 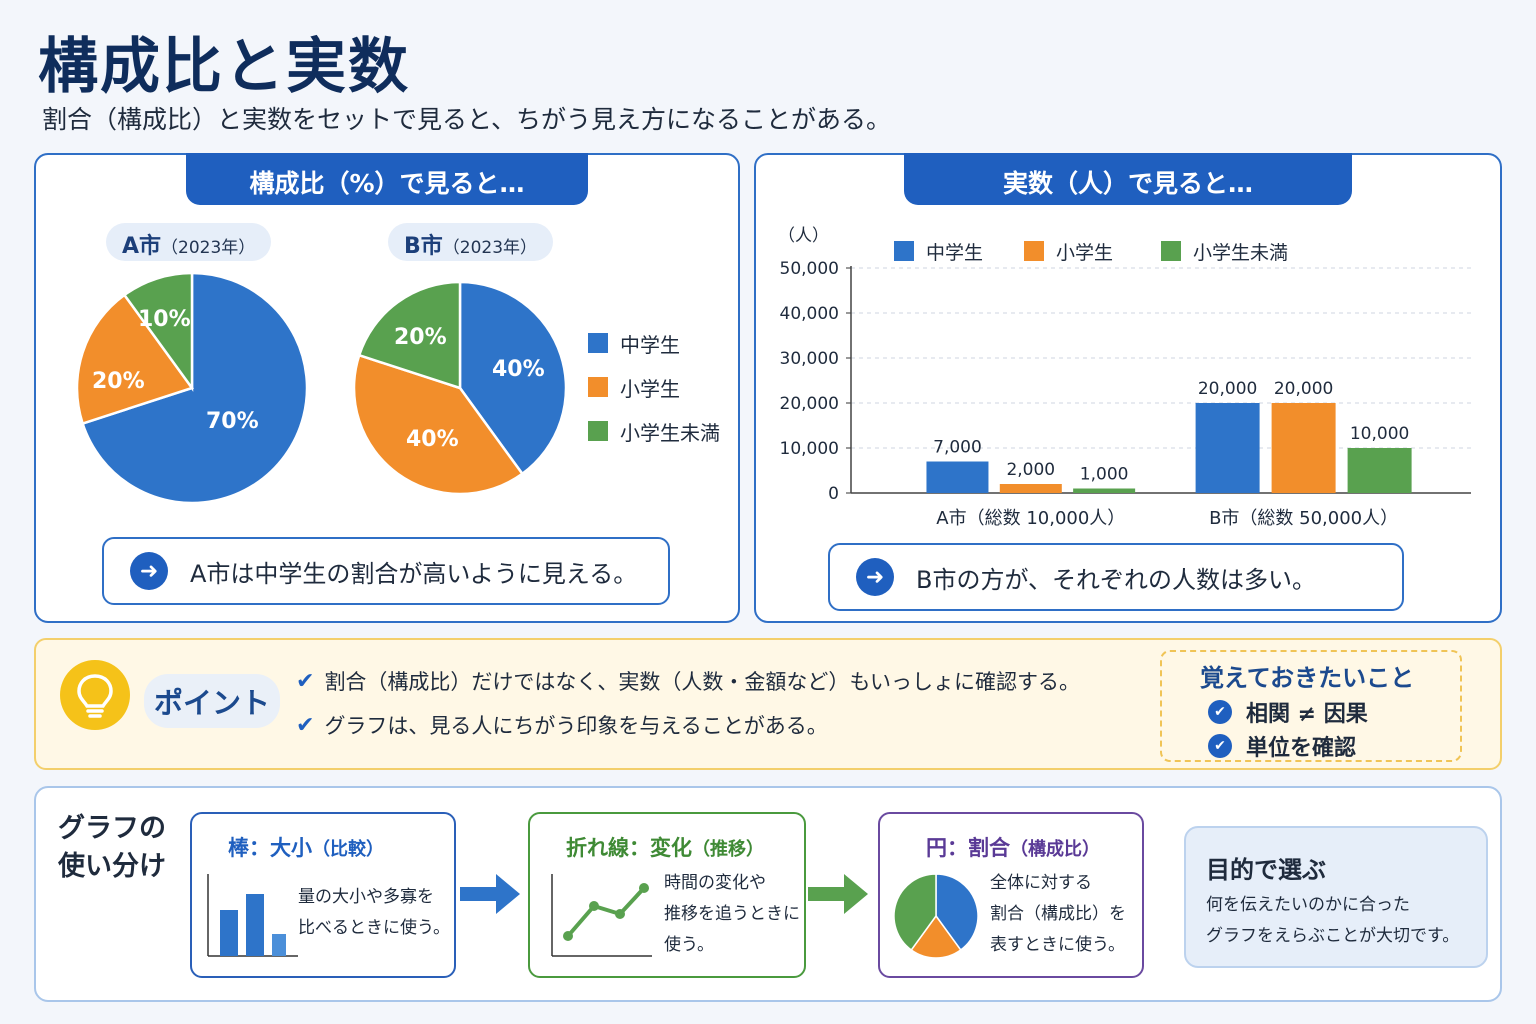 I want to click on bar-card-title-sub: （比較）, so click(x=348, y=849).